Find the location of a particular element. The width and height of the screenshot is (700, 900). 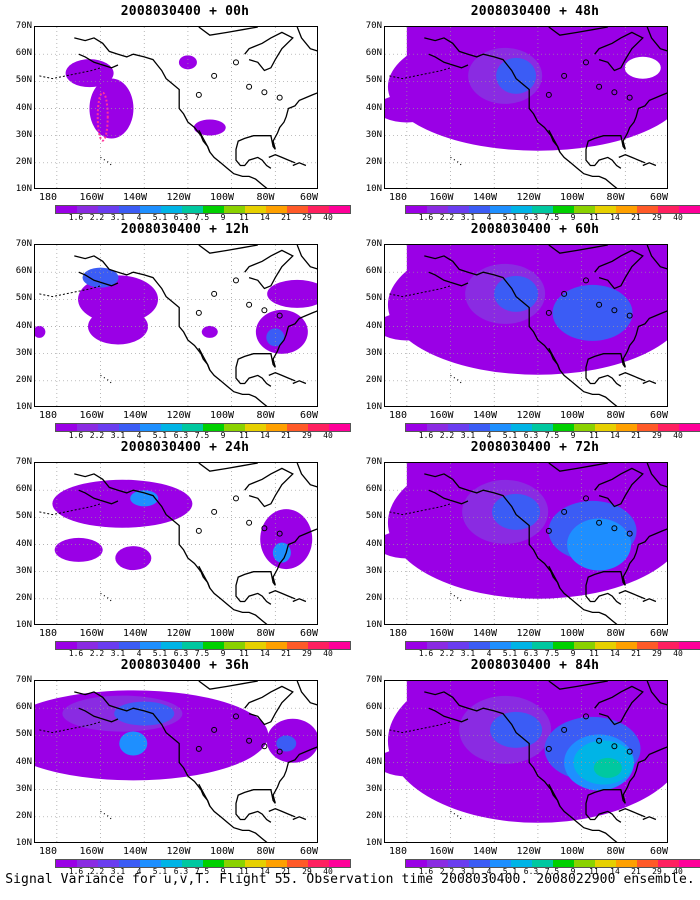

lon-label: 160W is located at coordinates (91, 633).